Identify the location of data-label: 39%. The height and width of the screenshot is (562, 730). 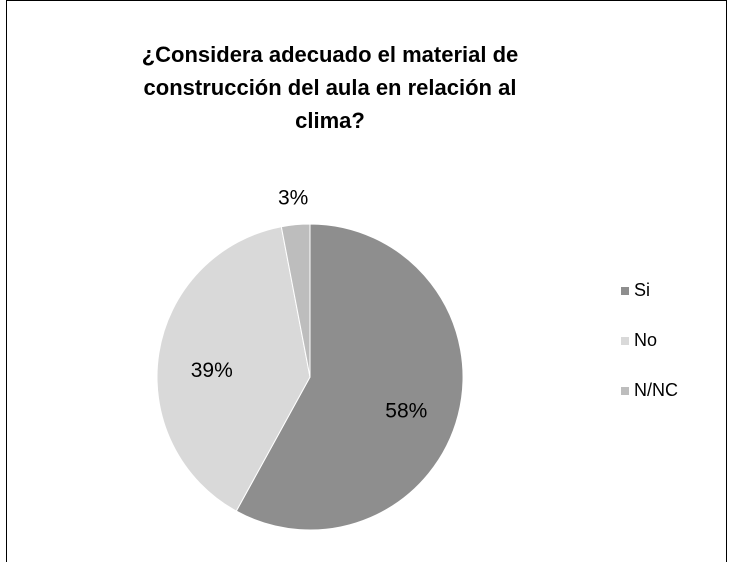
(212, 370).